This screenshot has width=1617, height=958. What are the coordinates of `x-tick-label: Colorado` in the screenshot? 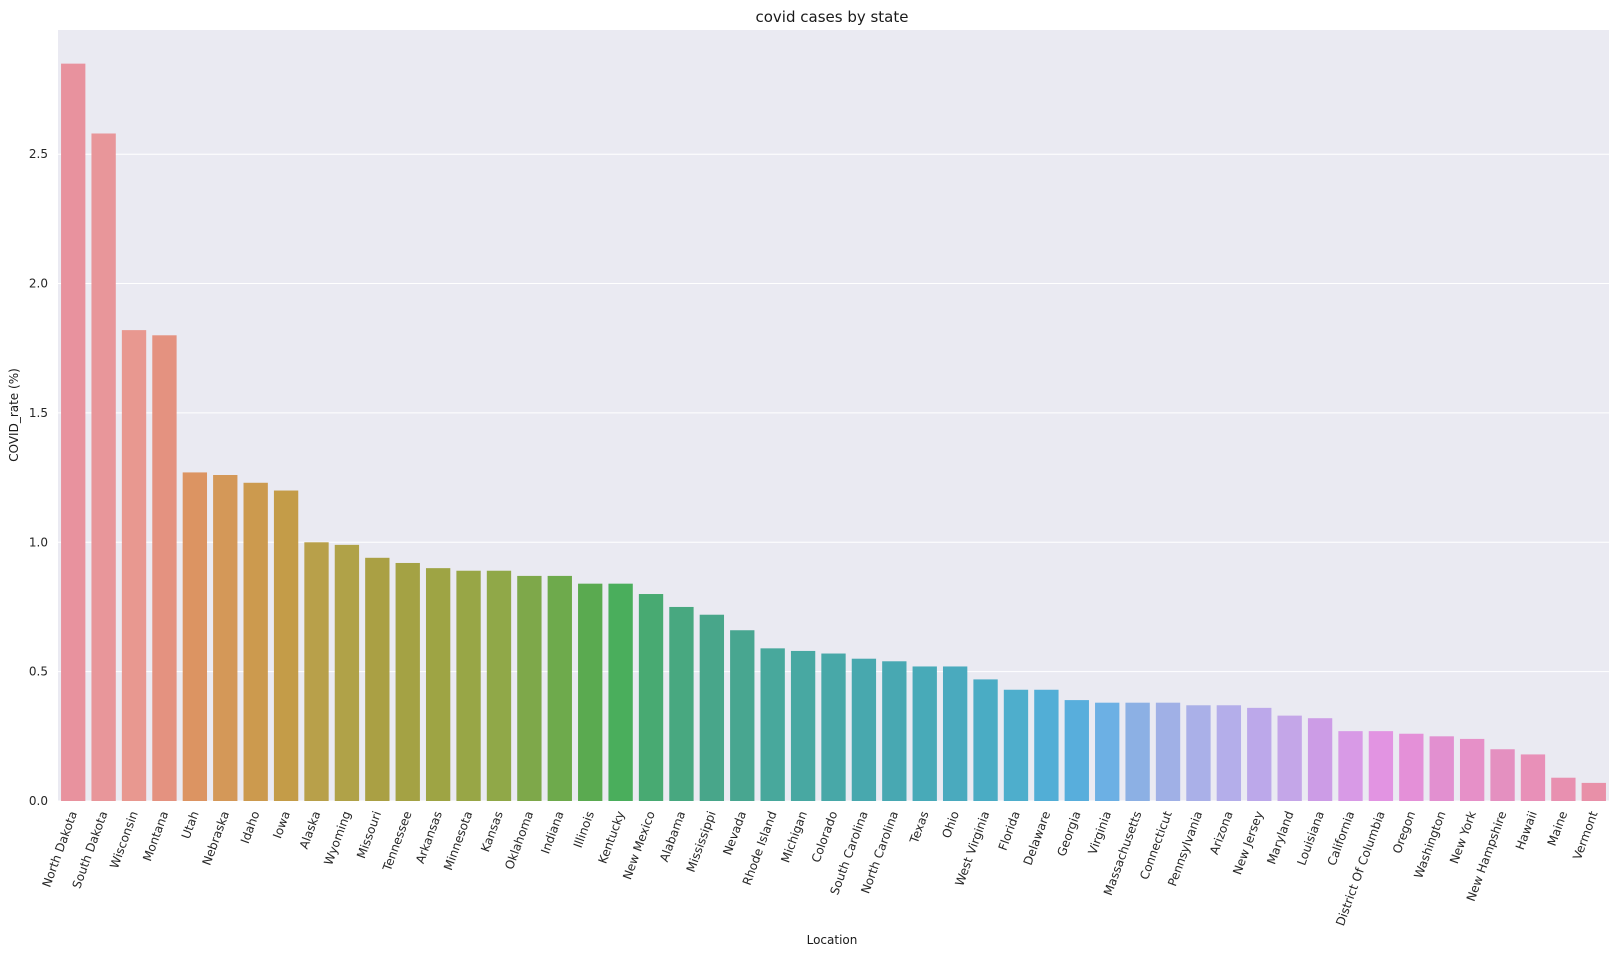 It's located at (825, 836).